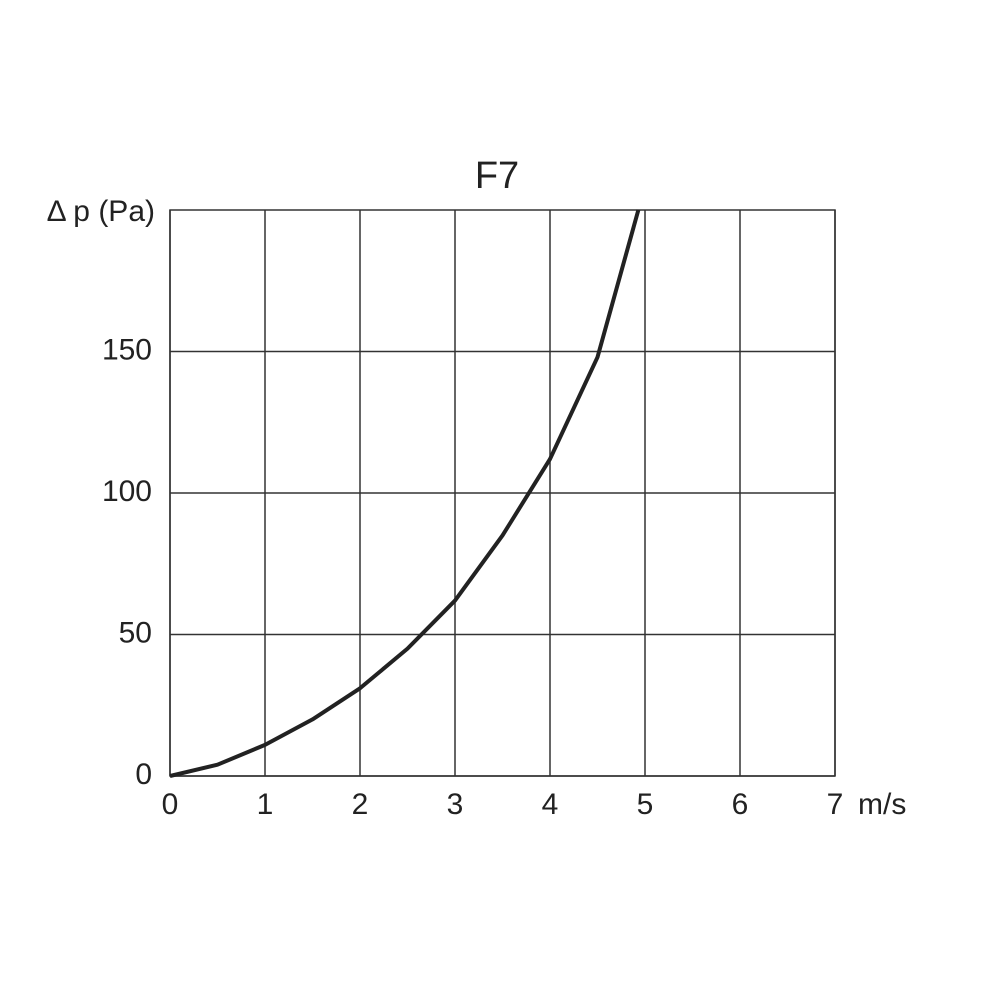  I want to click on x-axis-label: m/s, so click(882, 804).